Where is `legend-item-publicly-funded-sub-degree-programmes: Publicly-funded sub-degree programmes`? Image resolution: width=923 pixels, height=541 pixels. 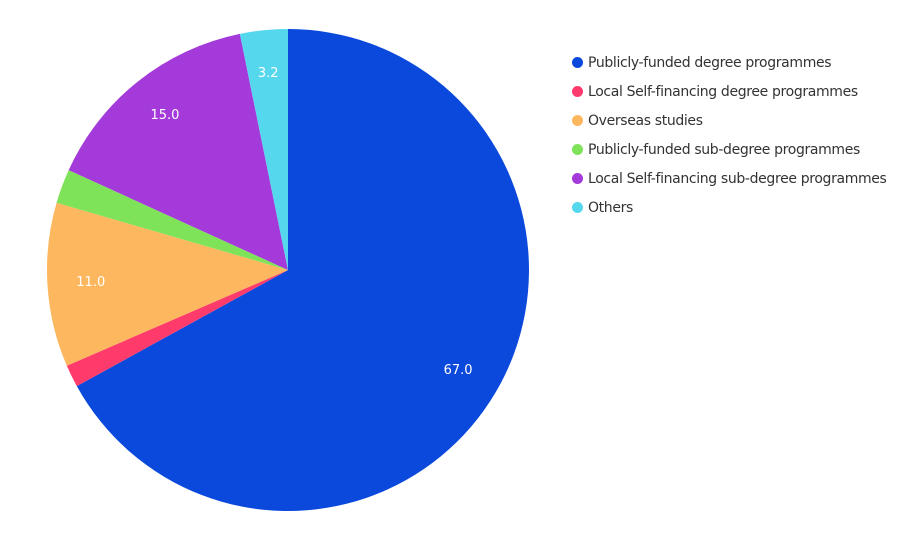 legend-item-publicly-funded-sub-degree-programmes: Publicly-funded sub-degree programmes is located at coordinates (729, 149).